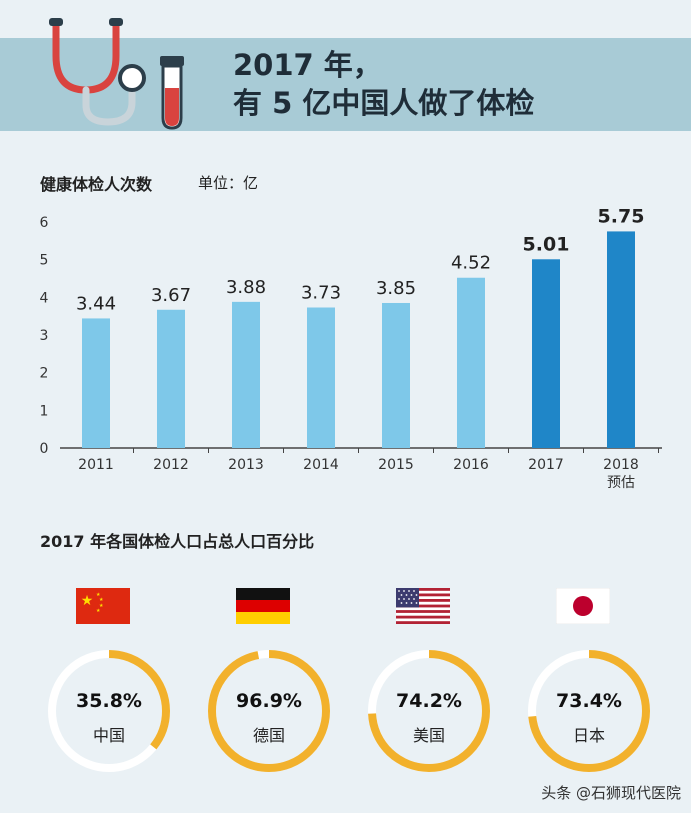 This screenshot has height=813, width=691. What do you see at coordinates (246, 374) in the screenshot?
I see `bar-2013` at bounding box center [246, 374].